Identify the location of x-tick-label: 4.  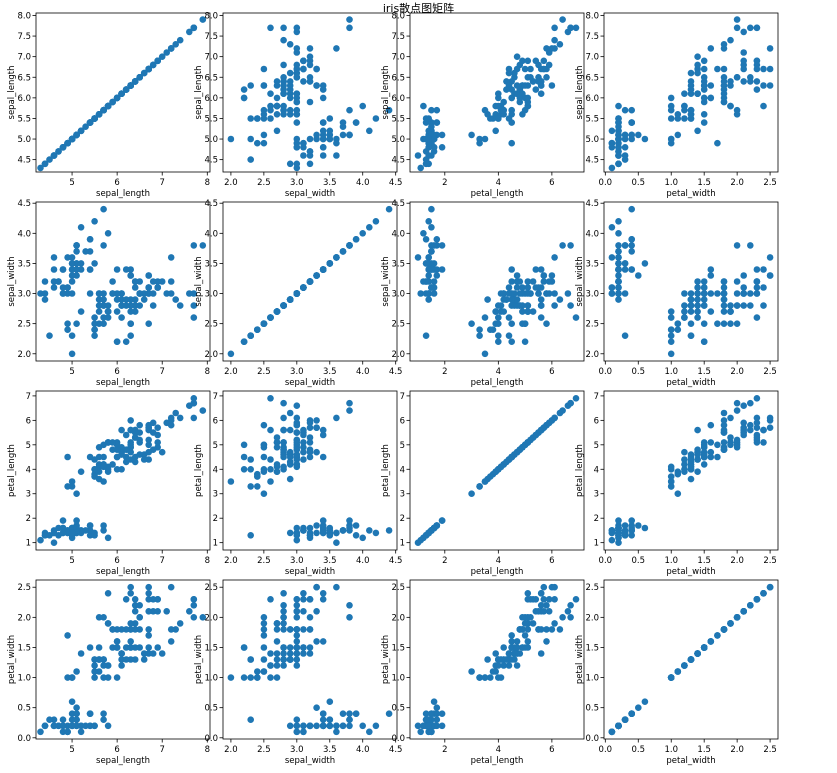
(498, 750).